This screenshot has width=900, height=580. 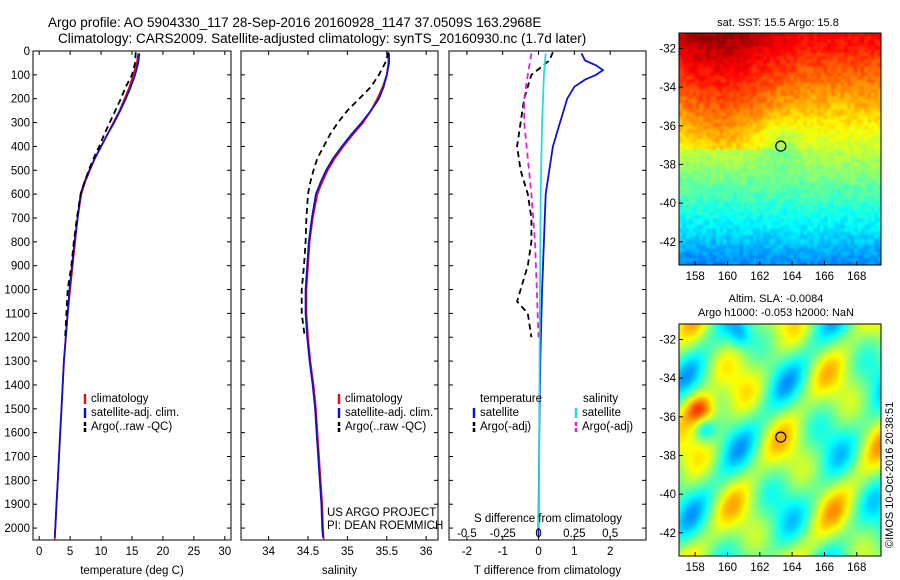 I want to click on temperature-ytick-label: 200, so click(x=20, y=100).